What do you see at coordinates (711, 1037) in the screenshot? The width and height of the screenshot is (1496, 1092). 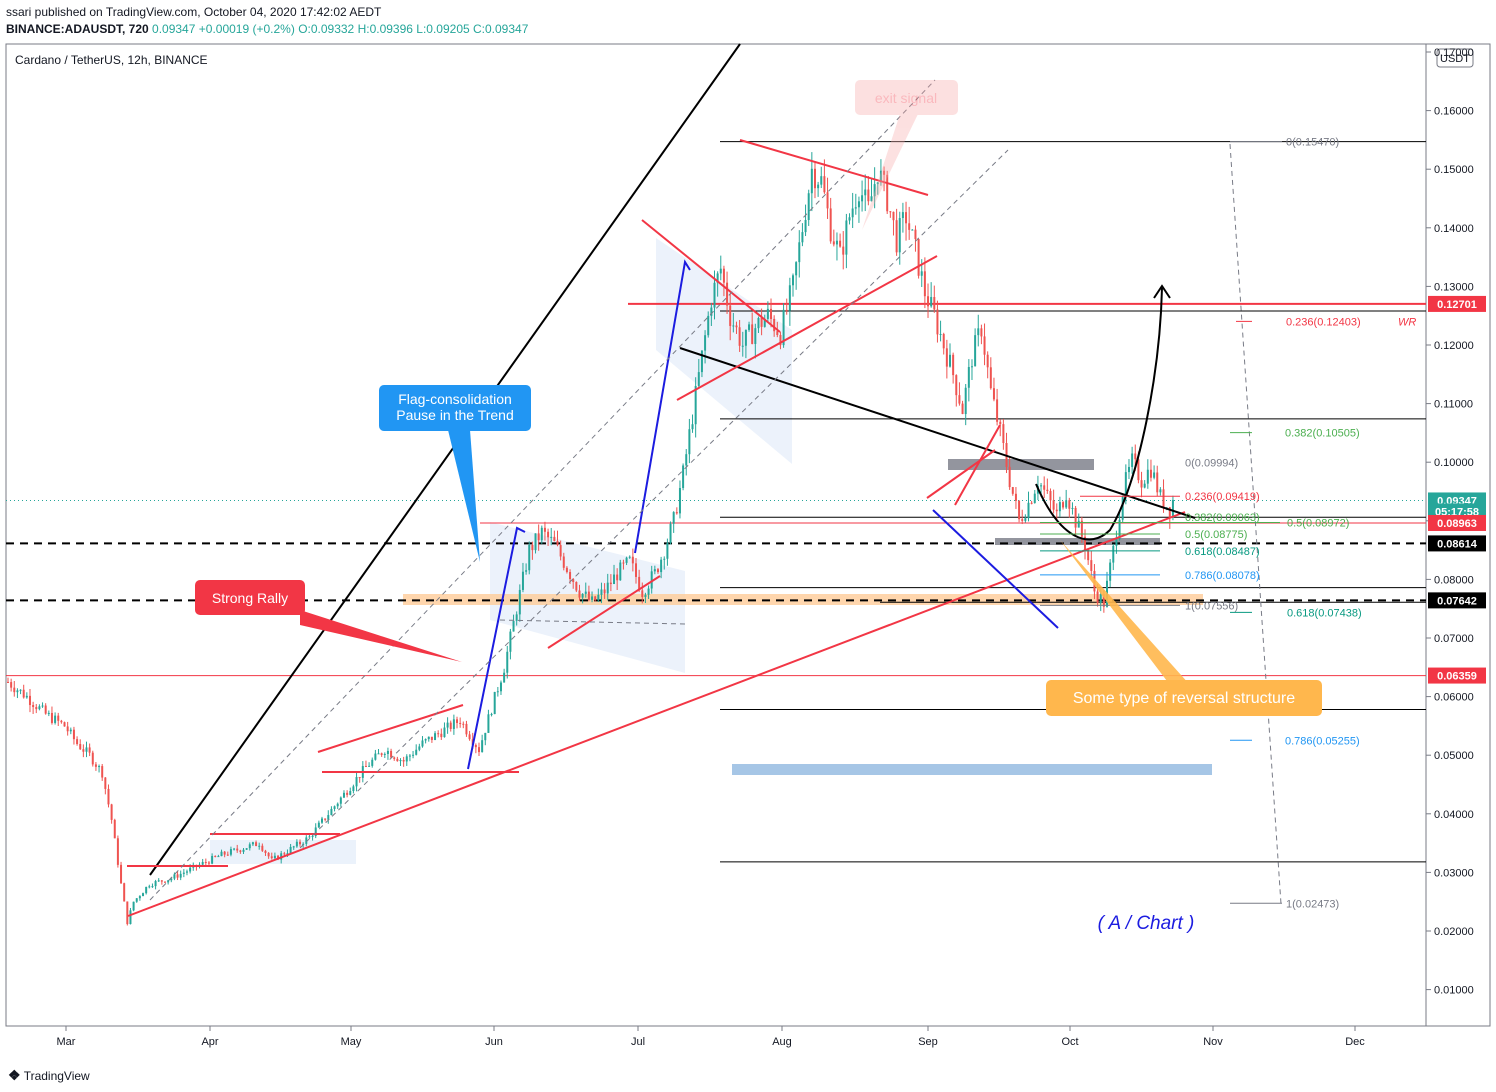 I see `time-axis: Mar Apr May Jun Jul Aug Sep Oct Nov Dec` at bounding box center [711, 1037].